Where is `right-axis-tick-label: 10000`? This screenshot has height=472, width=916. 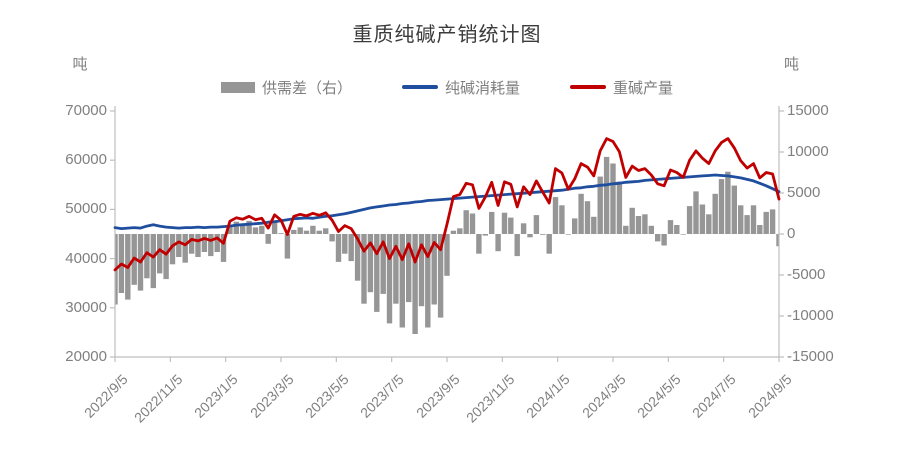
right-axis-tick-label: 10000 is located at coordinates (808, 151).